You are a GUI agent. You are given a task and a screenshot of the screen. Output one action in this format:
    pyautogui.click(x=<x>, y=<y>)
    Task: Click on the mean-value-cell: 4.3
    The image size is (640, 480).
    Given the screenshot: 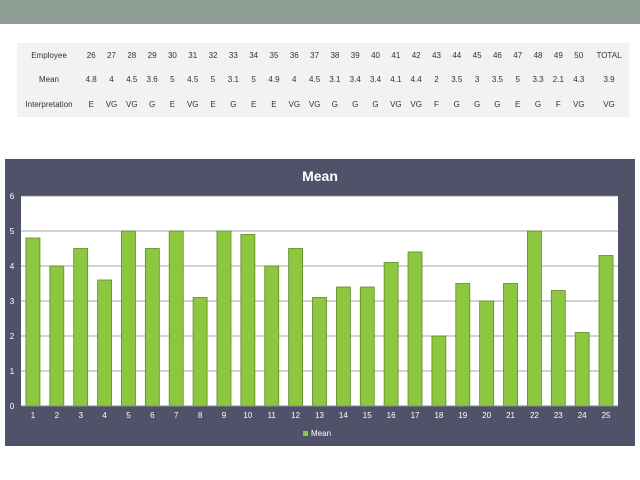 What is the action you would take?
    pyautogui.click(x=579, y=80)
    